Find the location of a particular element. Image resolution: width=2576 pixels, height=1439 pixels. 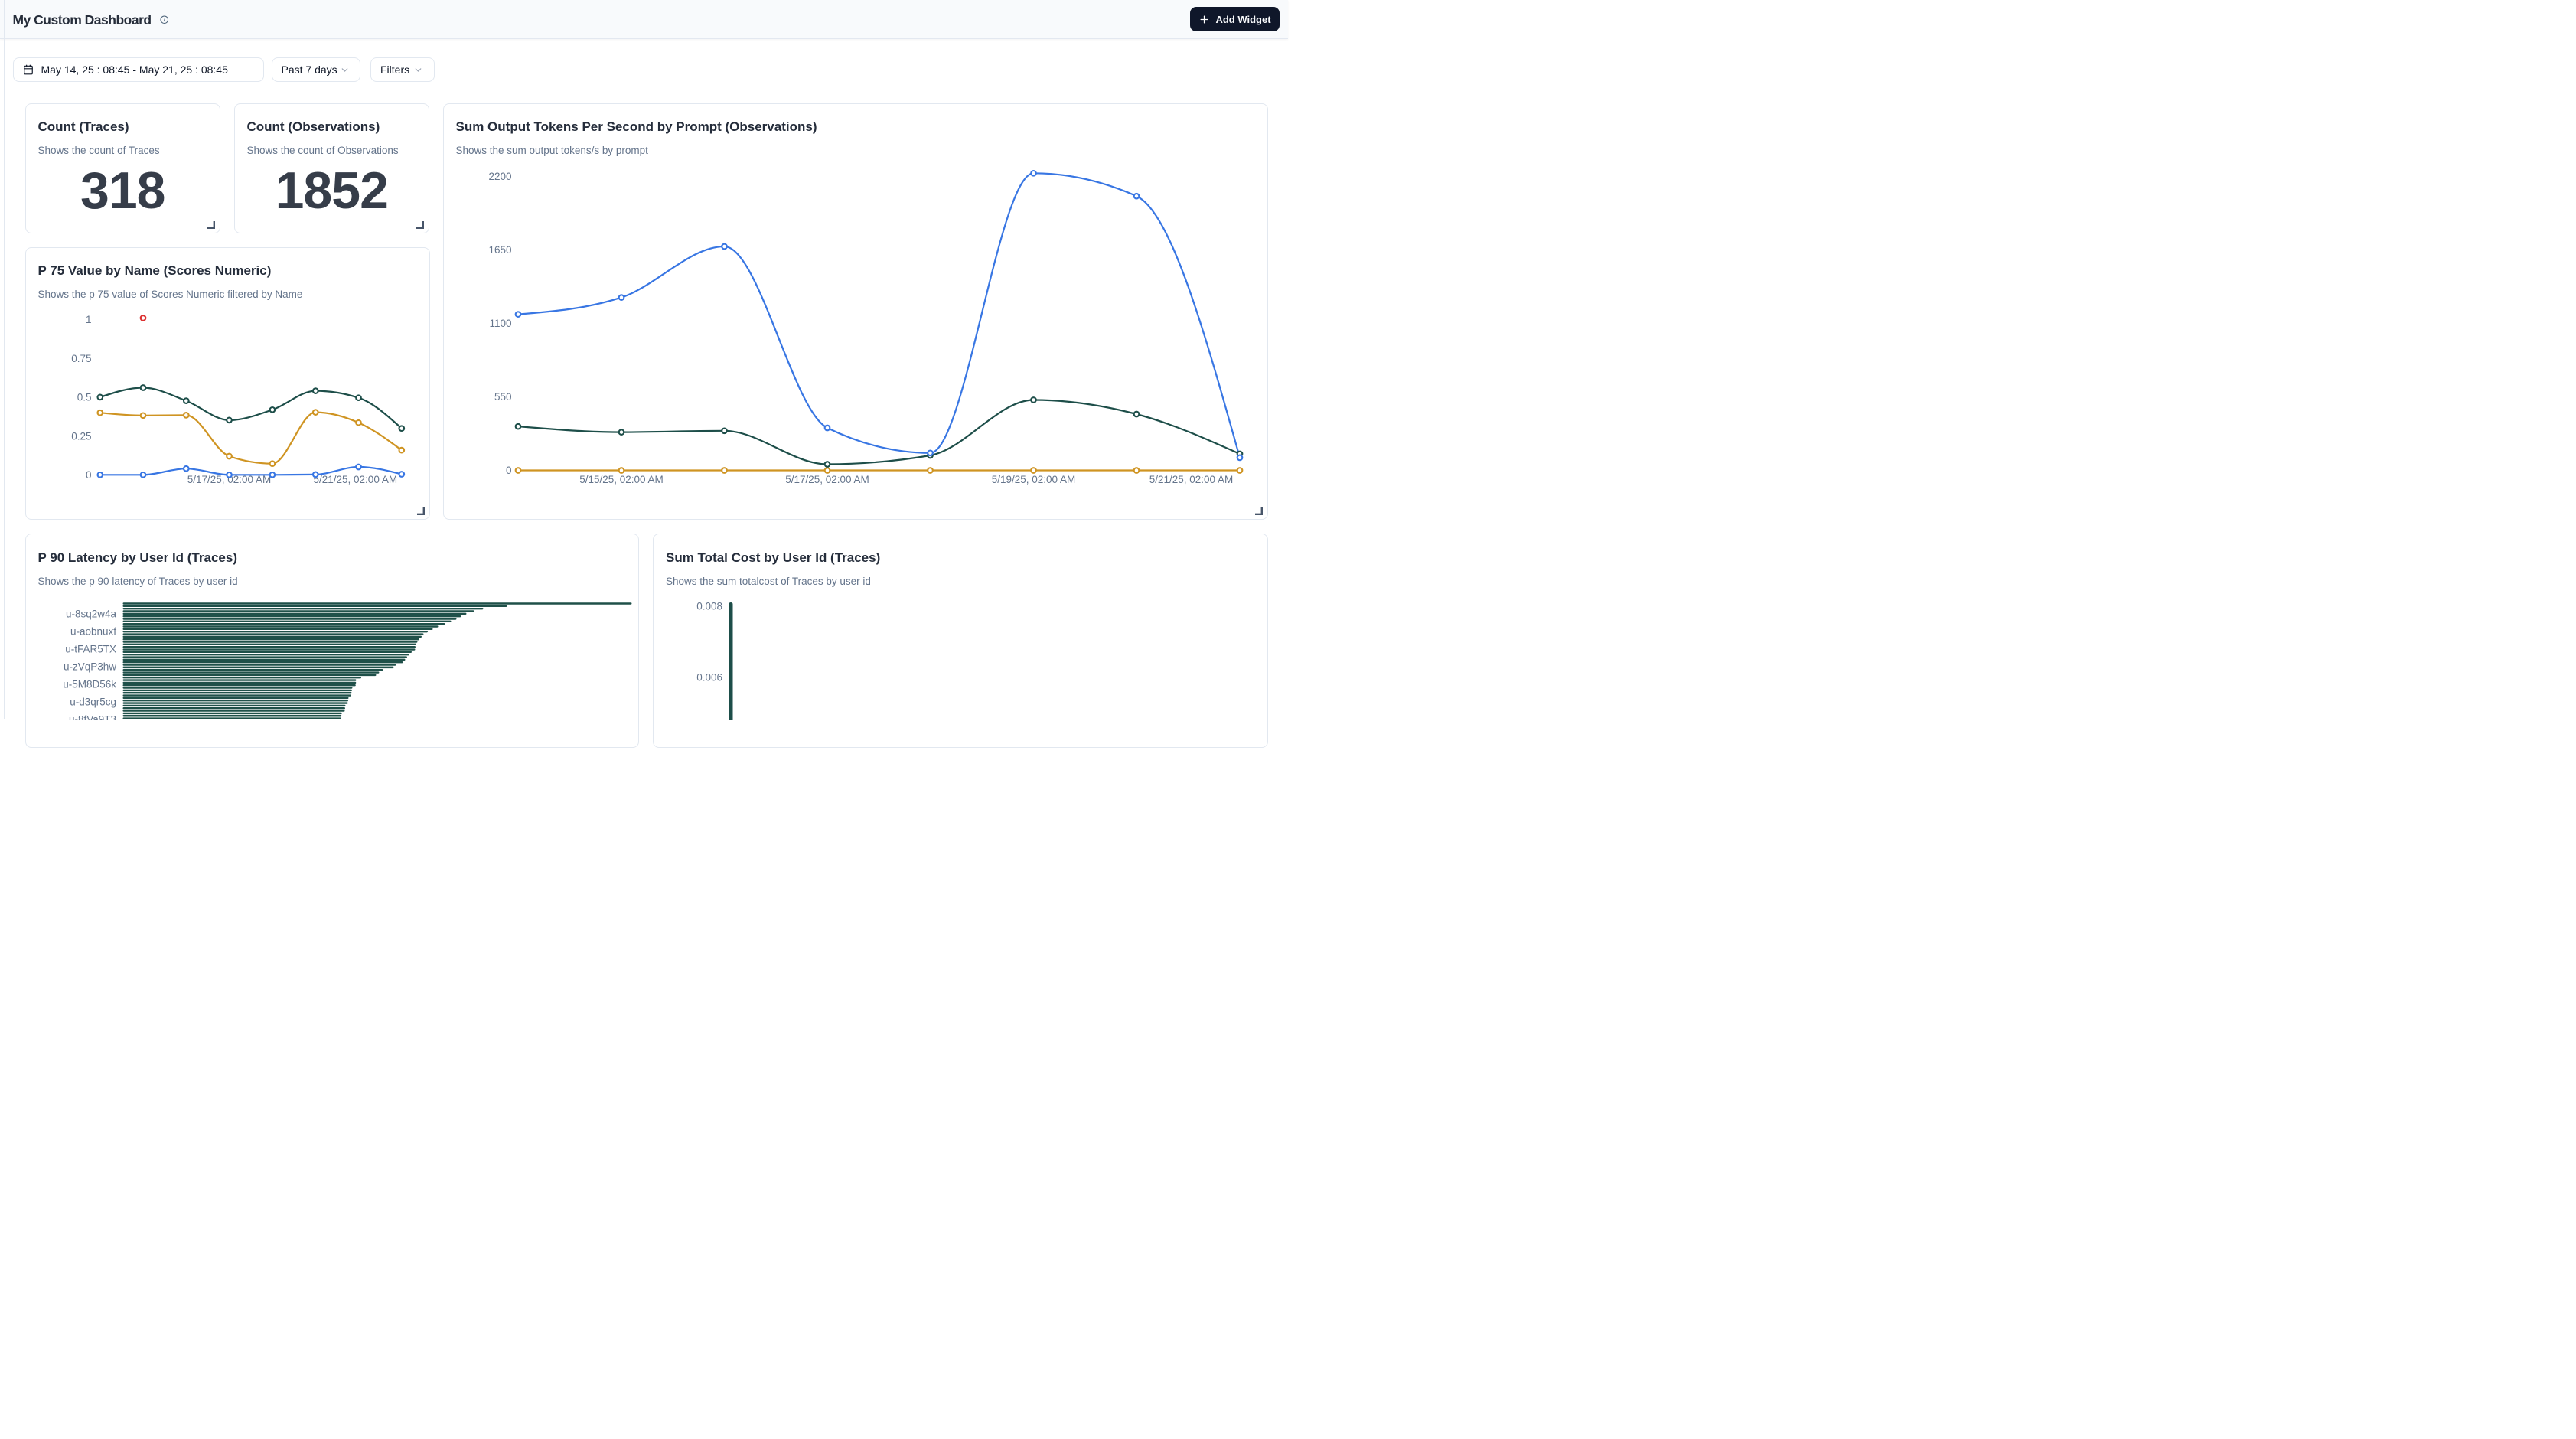

svg-text: u-tFAR5TX is located at coordinates (90, 649).